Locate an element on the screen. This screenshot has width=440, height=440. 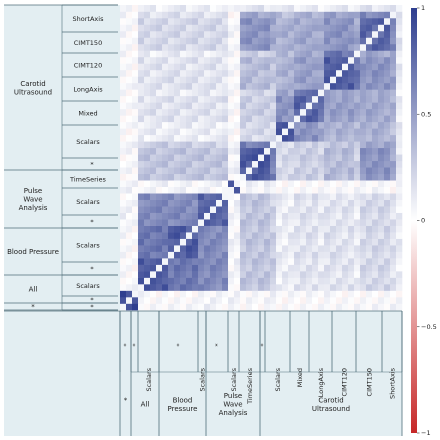
row-group-label: Wave is located at coordinates (32, 200).